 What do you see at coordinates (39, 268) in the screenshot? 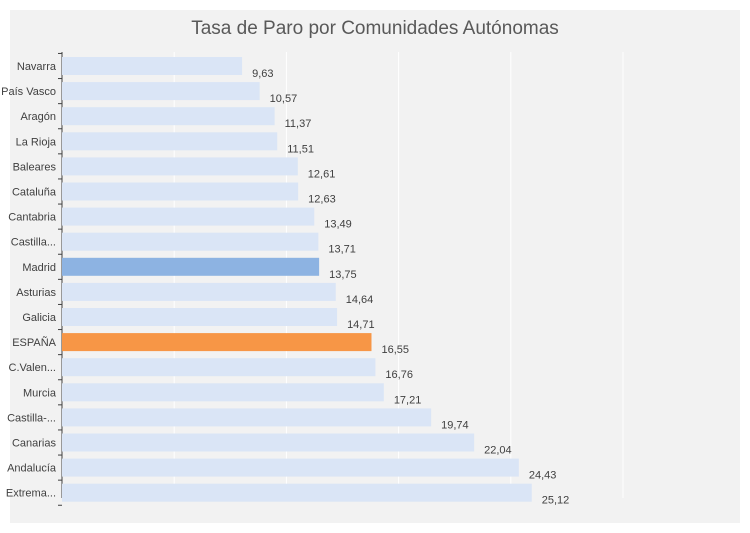
I see `category-label: Madrid` at bounding box center [39, 268].